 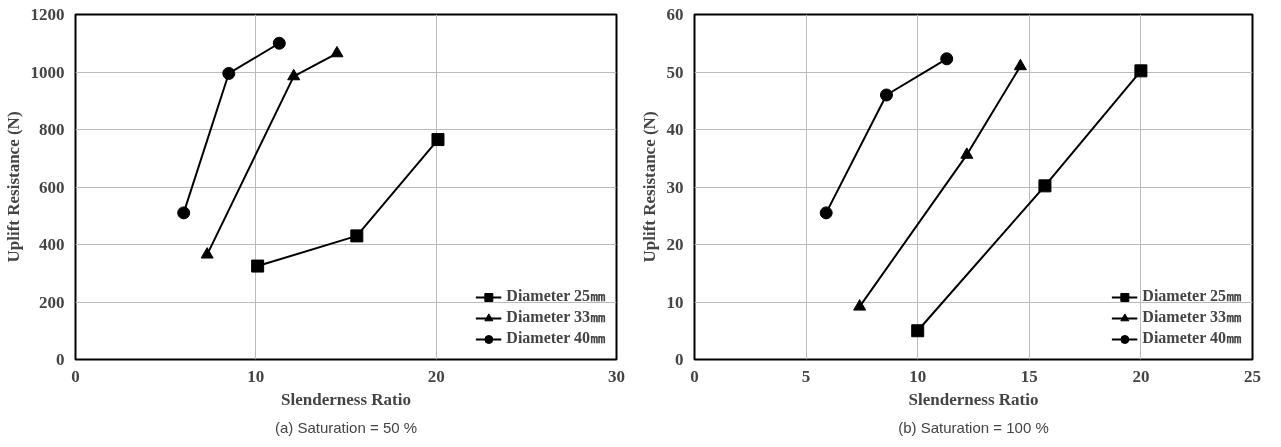 I want to click on text: (b) Saturation = 100 %, so click(x=973, y=427).